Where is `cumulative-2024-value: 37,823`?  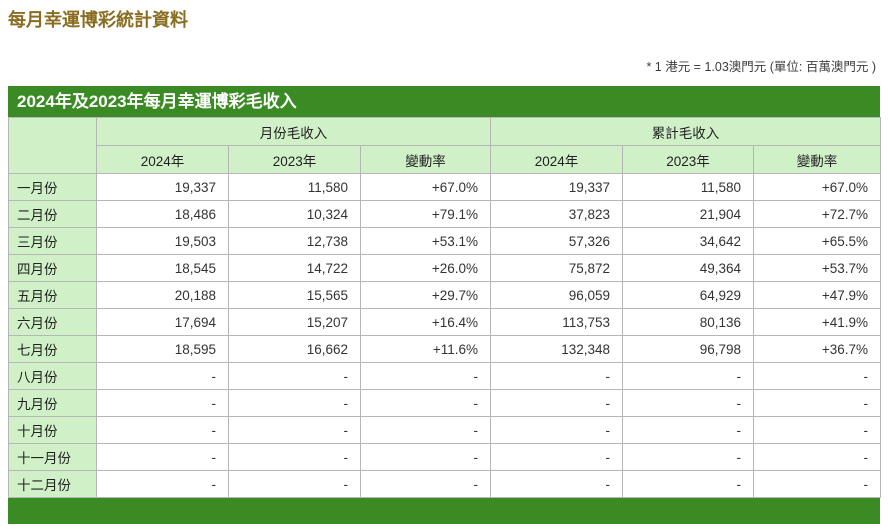 cumulative-2024-value: 37,823 is located at coordinates (556, 214).